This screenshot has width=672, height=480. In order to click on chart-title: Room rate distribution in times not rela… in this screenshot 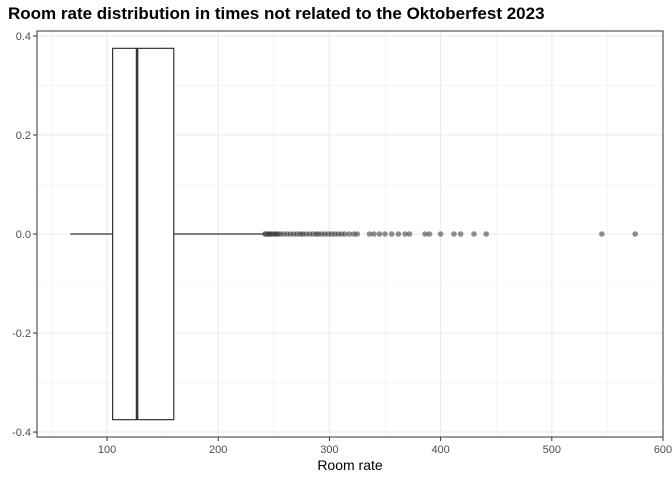, I will do `click(276, 13)`.